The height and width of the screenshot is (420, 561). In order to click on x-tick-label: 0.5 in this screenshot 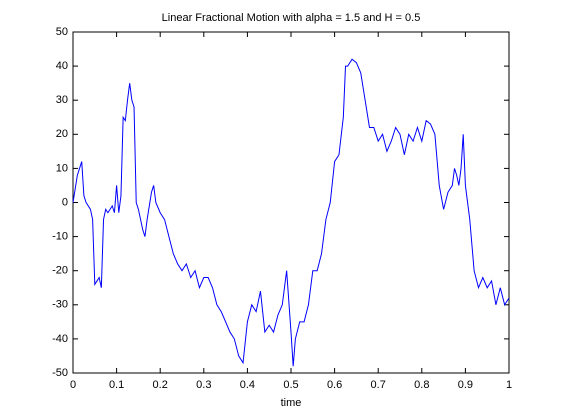, I will do `click(290, 385)`.